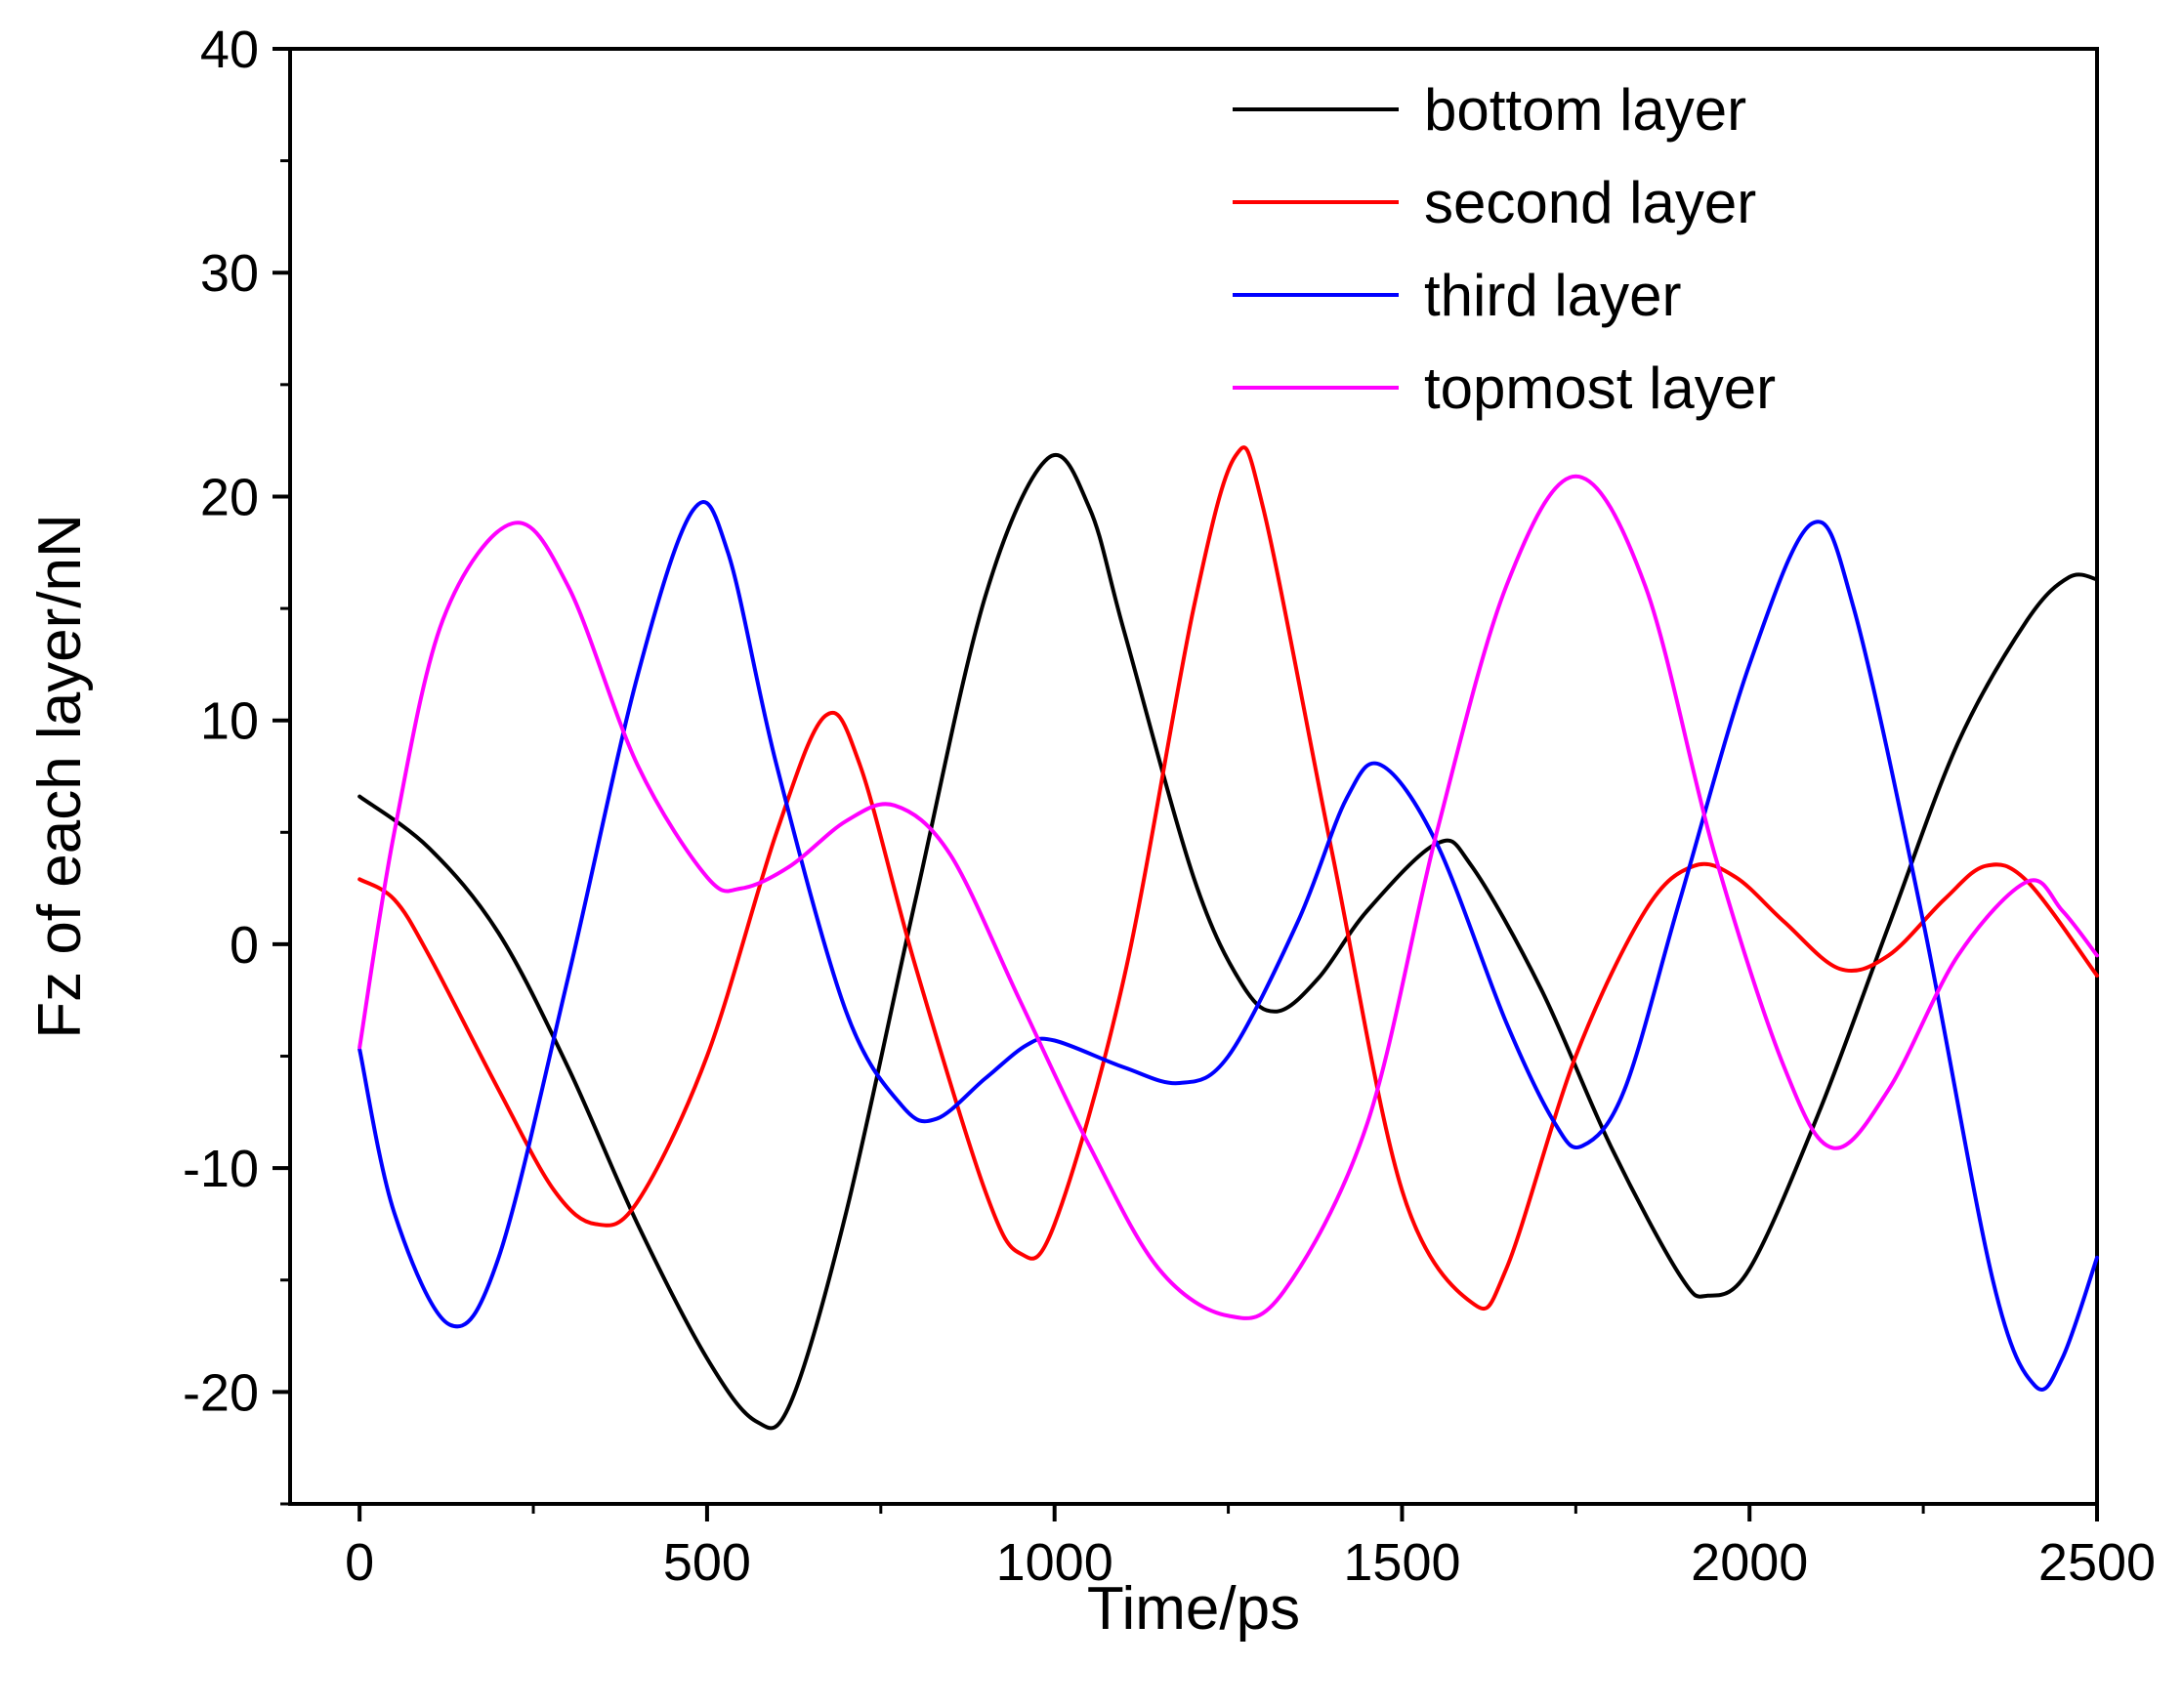  Describe the element at coordinates (1401, 1563) in the screenshot. I see `x-tick-label: 1500` at that location.